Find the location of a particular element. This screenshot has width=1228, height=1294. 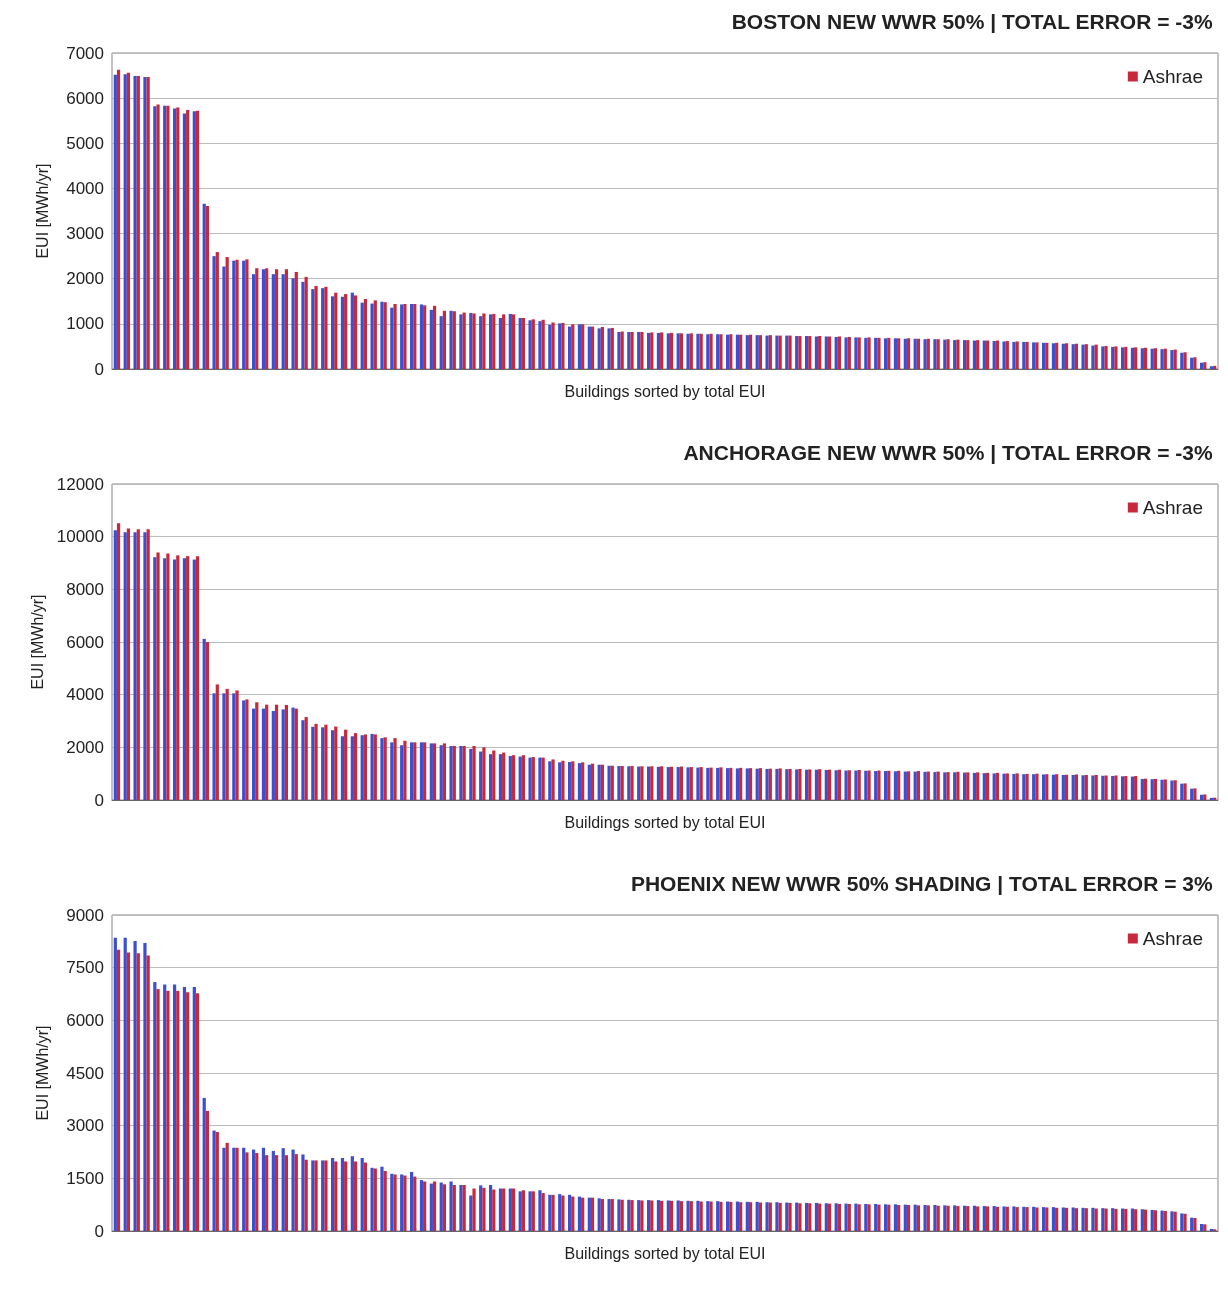

y-tick-label: 1000 is located at coordinates (85, 324).